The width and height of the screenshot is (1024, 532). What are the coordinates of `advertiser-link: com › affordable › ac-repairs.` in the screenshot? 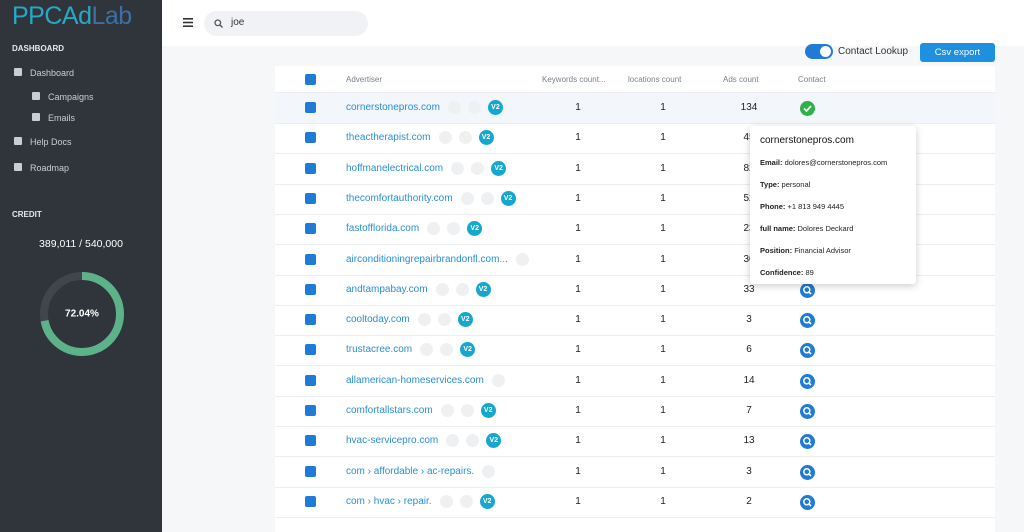 It's located at (410, 471).